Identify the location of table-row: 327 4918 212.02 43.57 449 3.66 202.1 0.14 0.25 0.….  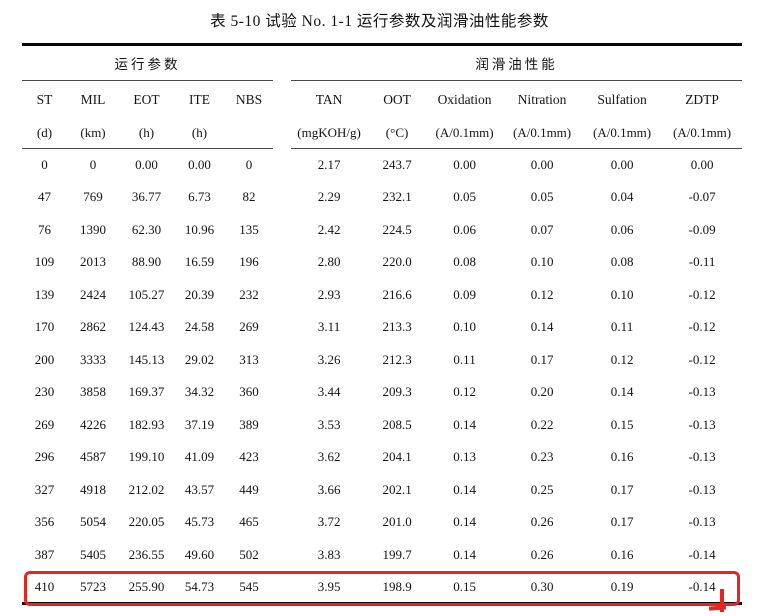
(382, 490).